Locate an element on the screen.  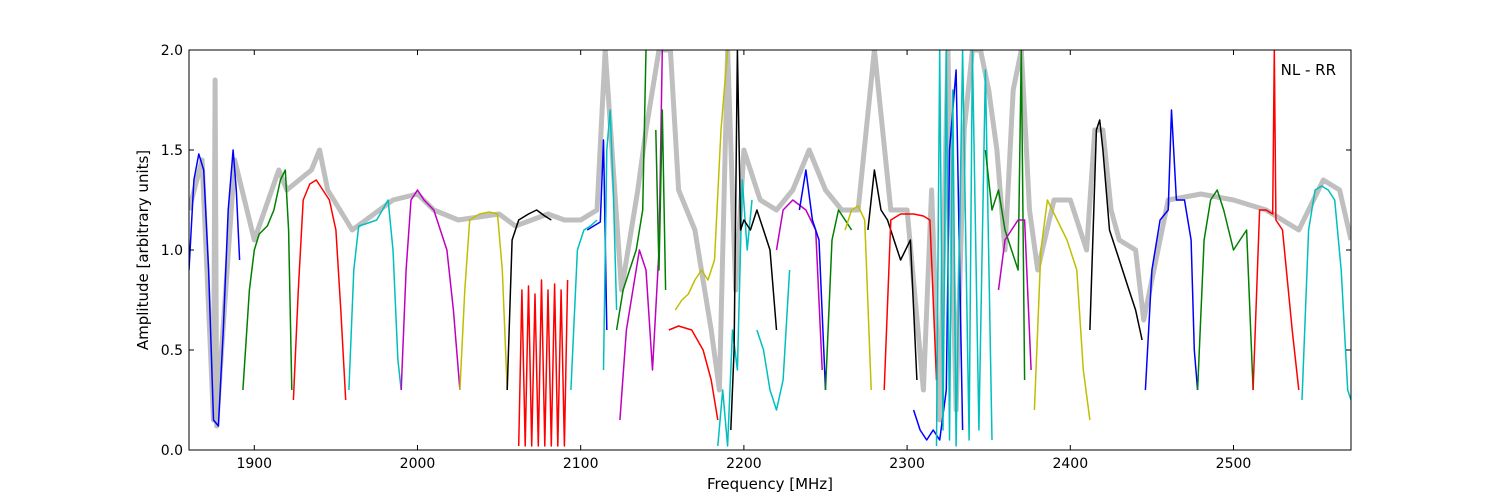
x-tick-label: 2200 is located at coordinates (744, 464).